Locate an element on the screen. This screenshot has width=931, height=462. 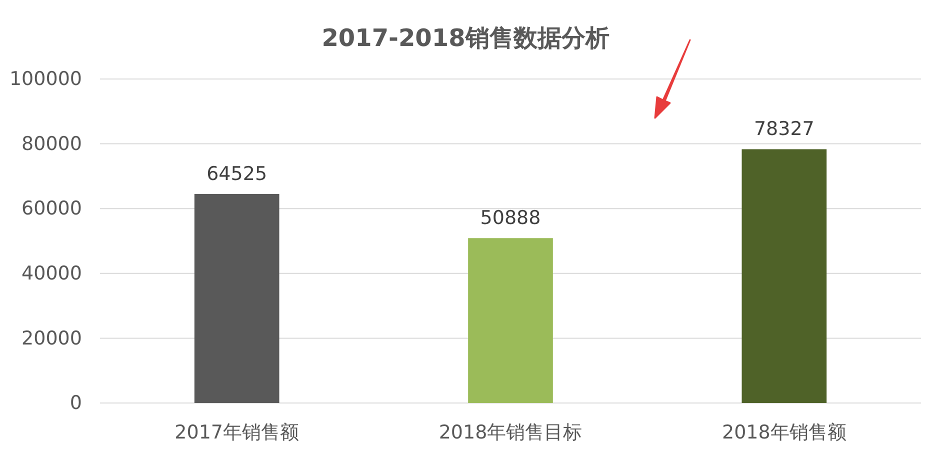
y-tick-label: 80000 is located at coordinates (52, 143).